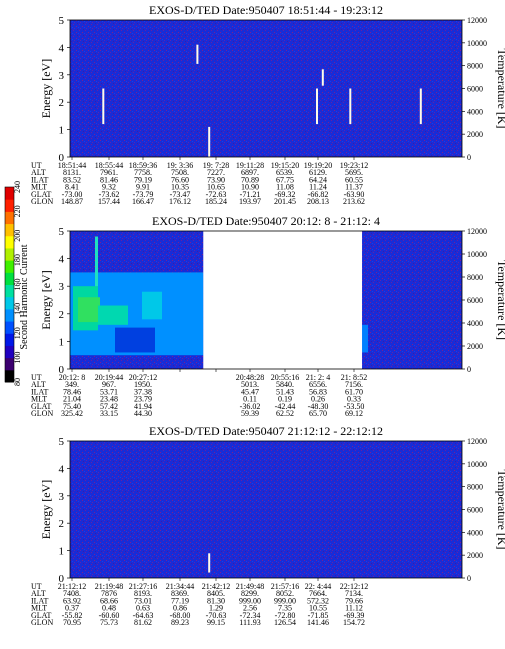 This screenshot has height=649, width=505. I want to click on colorbar-tick-label: 160, so click(17, 285).